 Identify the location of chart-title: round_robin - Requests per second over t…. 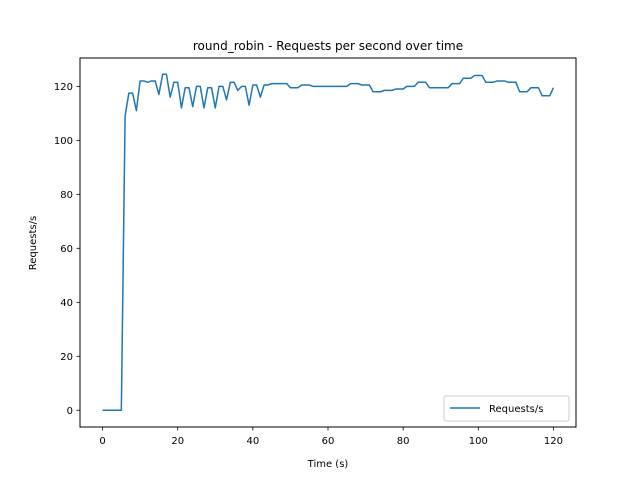
(328, 46).